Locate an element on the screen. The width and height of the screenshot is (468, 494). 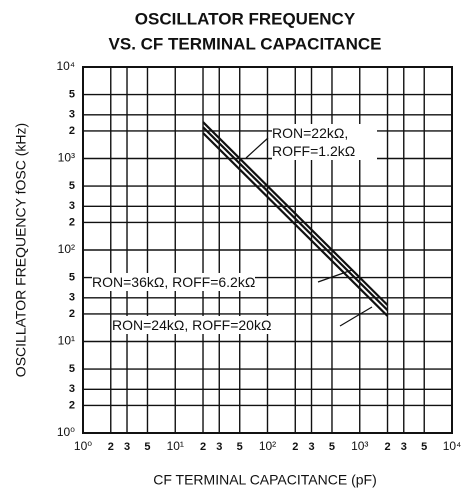
series-label: RON=22kΩ, ROFF=1.2kΩ is located at coordinates (324, 142).